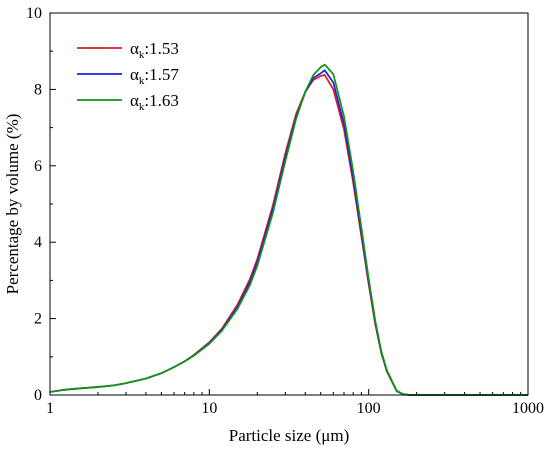  Describe the element at coordinates (128, 76) in the screenshot. I see `legend: αk:1.53 αk:1.57 αk:1.63` at that location.